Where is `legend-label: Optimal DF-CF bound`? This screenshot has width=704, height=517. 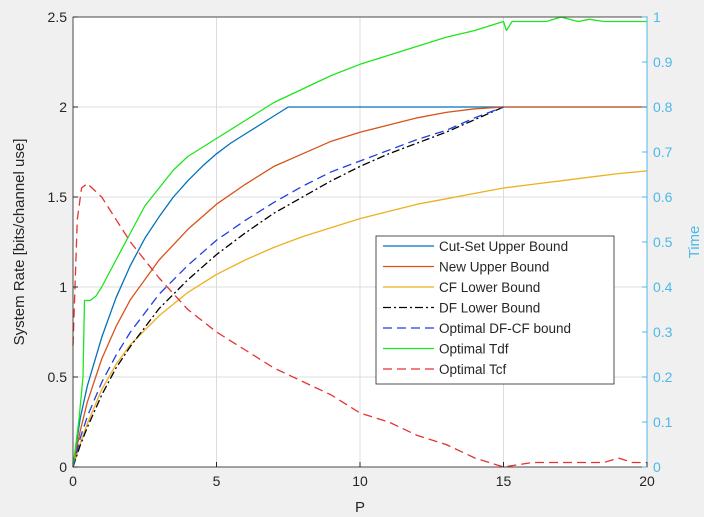 legend-label: Optimal DF-CF bound is located at coordinates (505, 328).